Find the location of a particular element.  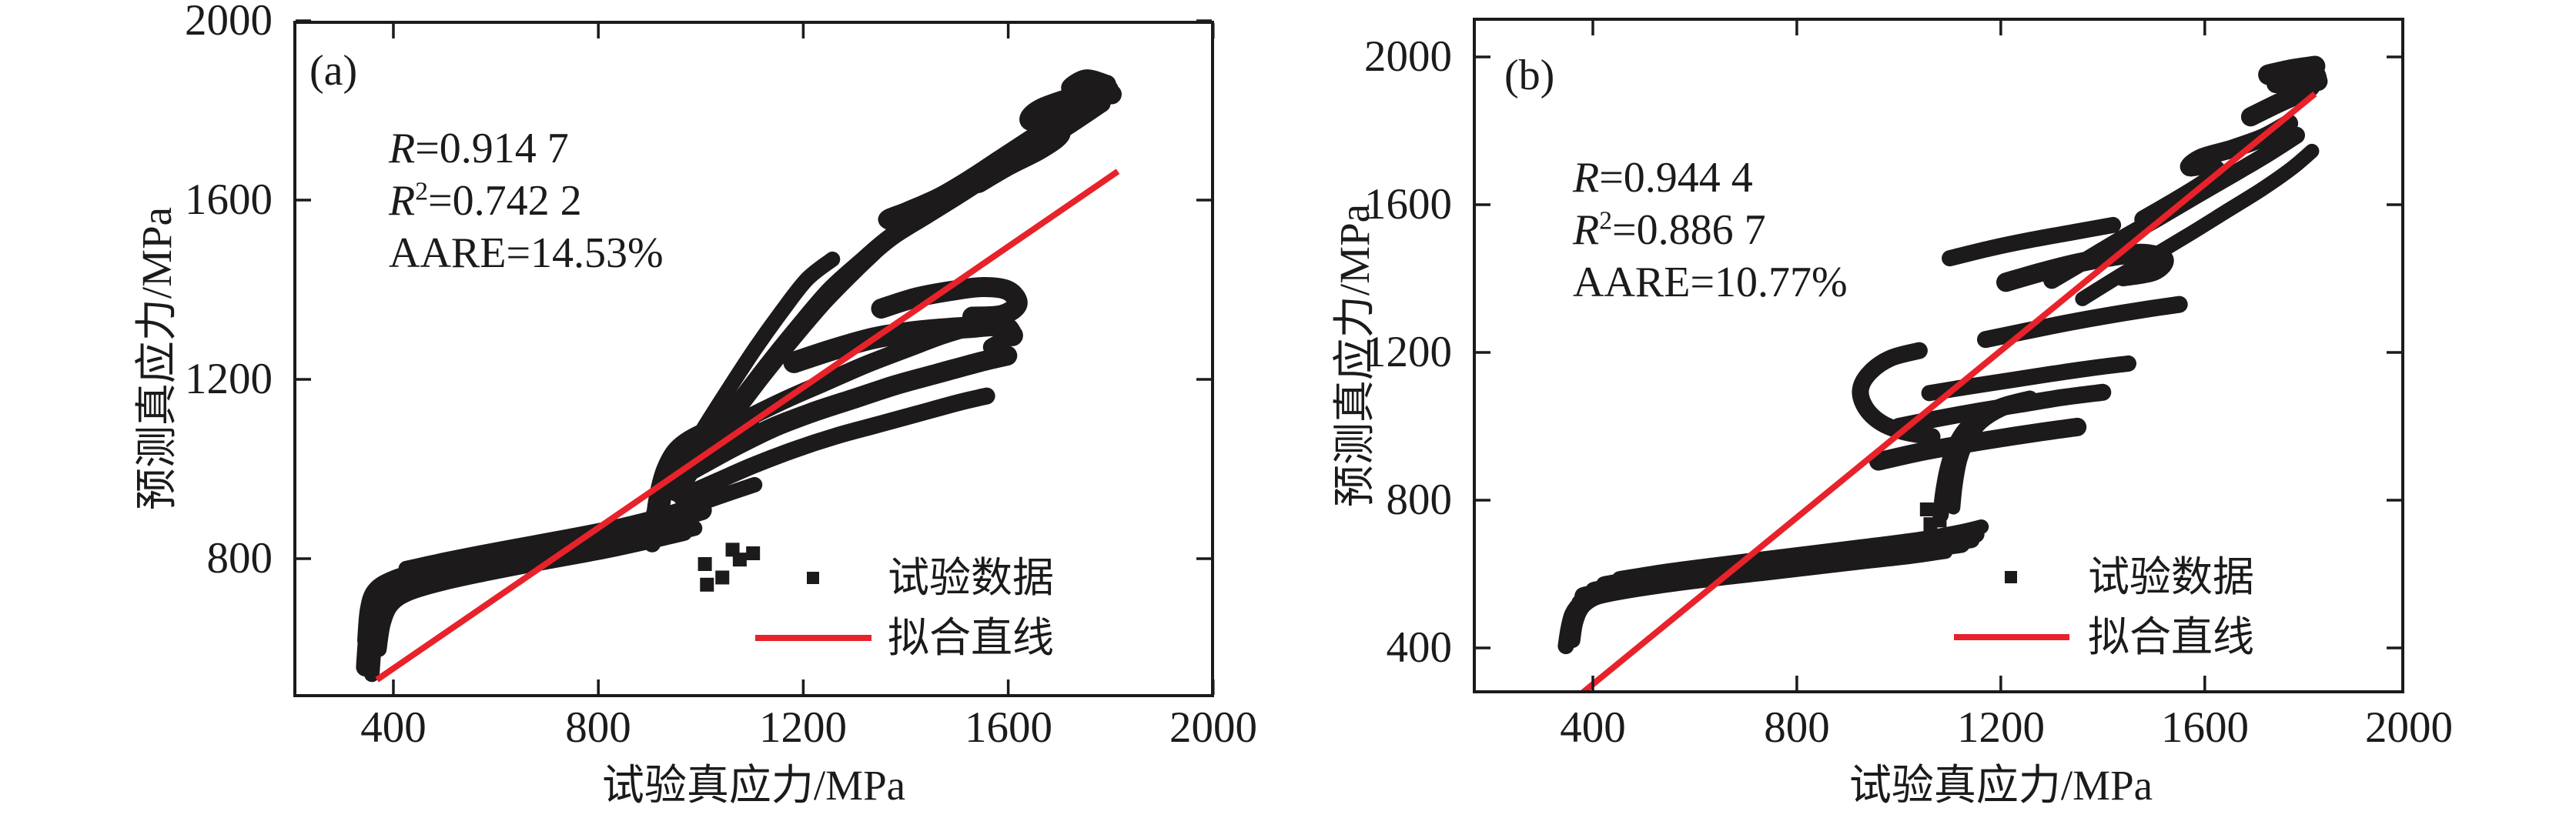

x-axis-title-a: 试验真应力/MPa is located at coordinates (753, 785).